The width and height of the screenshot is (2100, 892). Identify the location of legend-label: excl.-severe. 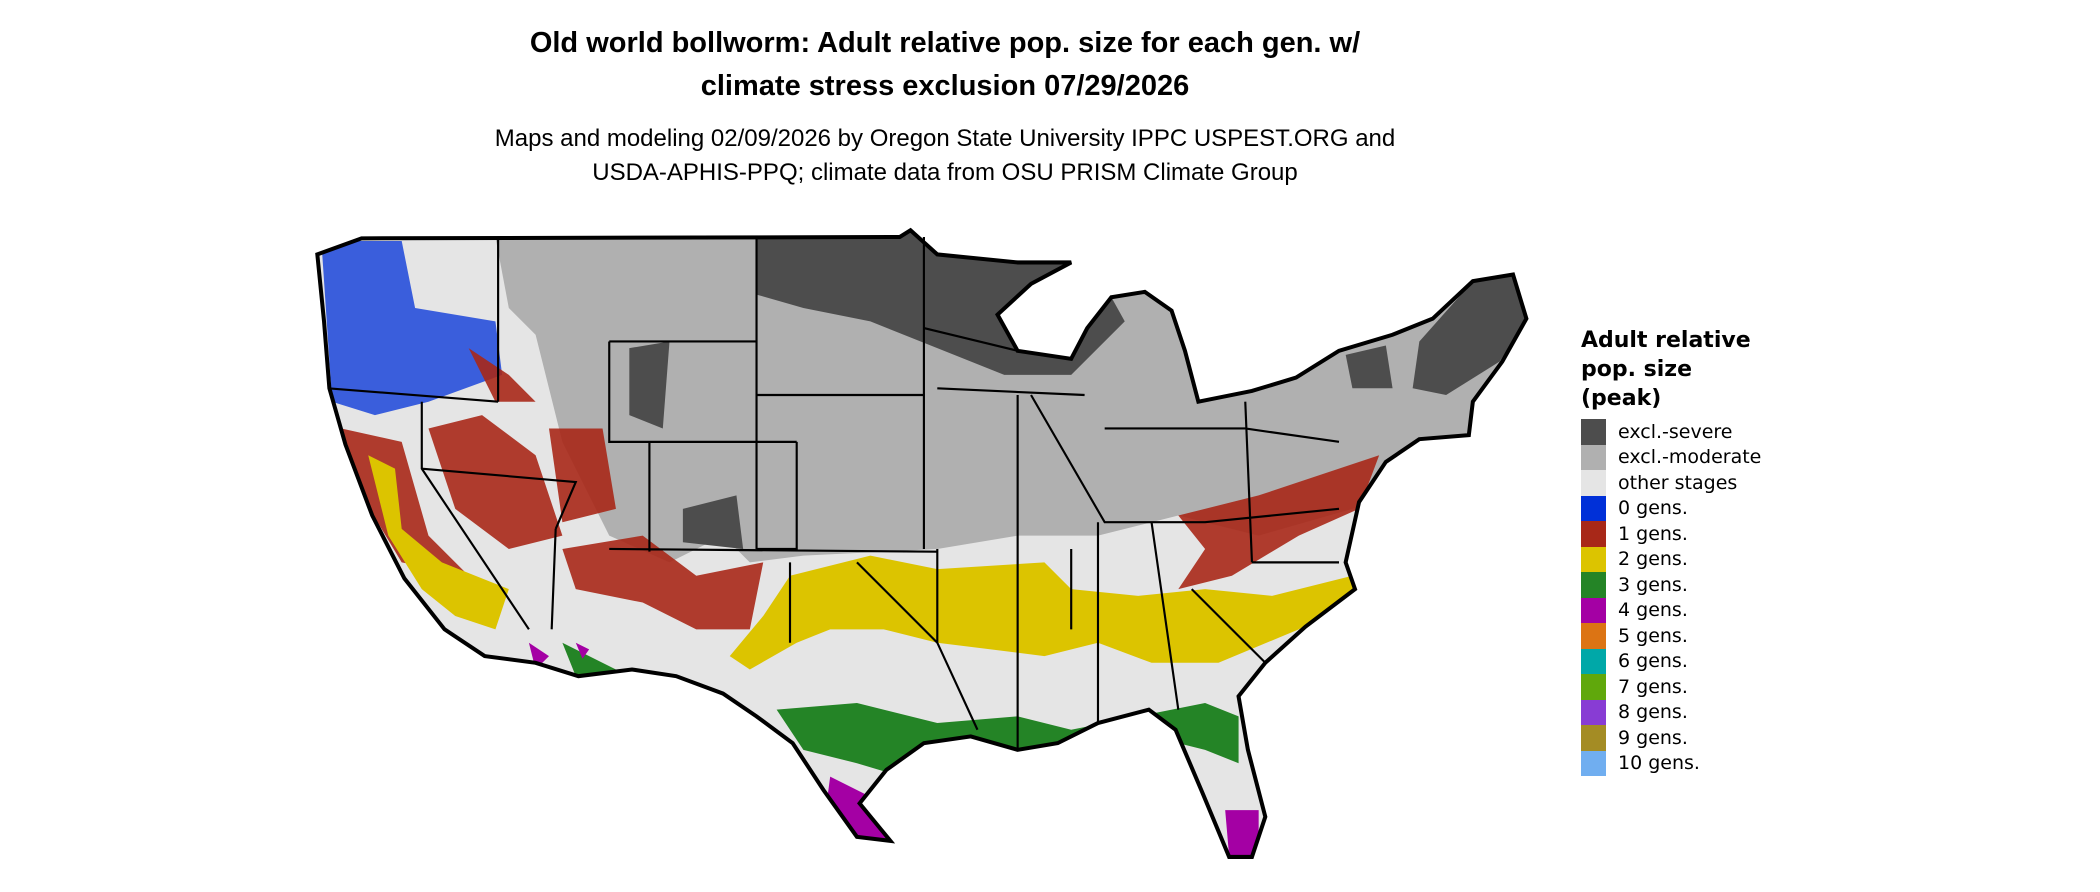
(1675, 431).